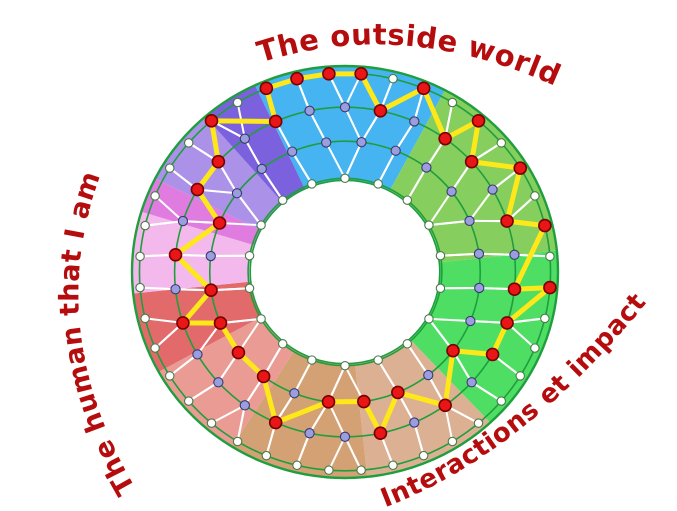  Describe the element at coordinates (198, 326) in the screenshot. I see `sector-red` at that location.